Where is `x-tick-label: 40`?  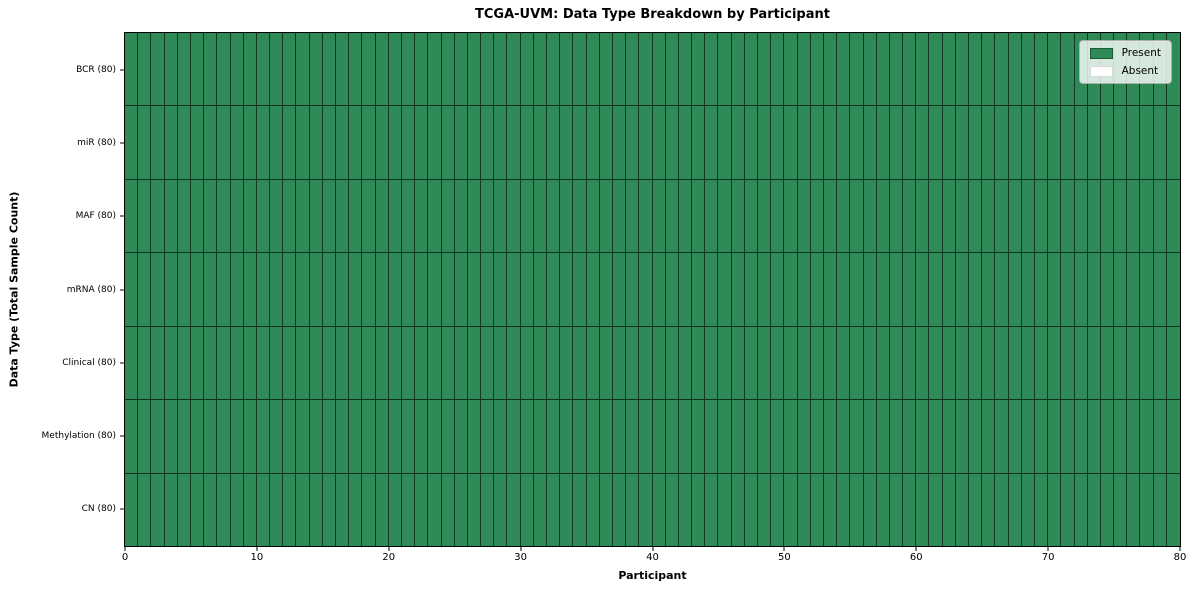
x-tick-label: 40 is located at coordinates (652, 557).